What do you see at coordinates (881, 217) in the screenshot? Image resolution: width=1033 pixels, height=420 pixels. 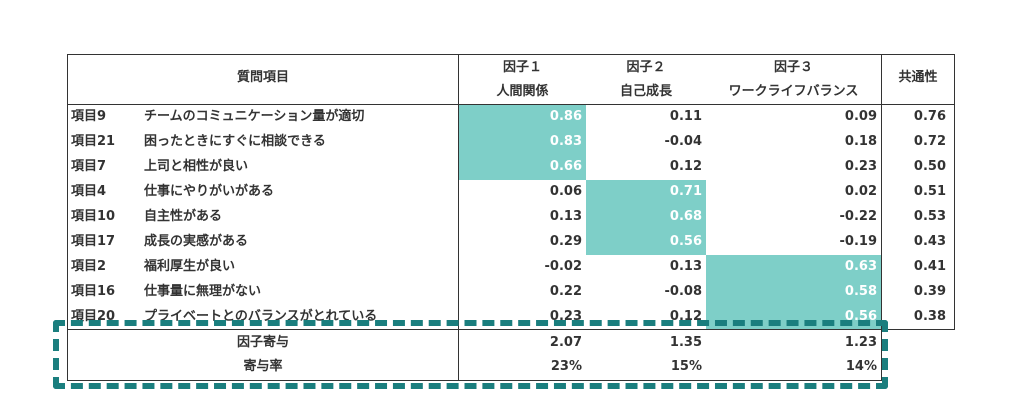 I see `factor3-right-divider` at bounding box center [881, 217].